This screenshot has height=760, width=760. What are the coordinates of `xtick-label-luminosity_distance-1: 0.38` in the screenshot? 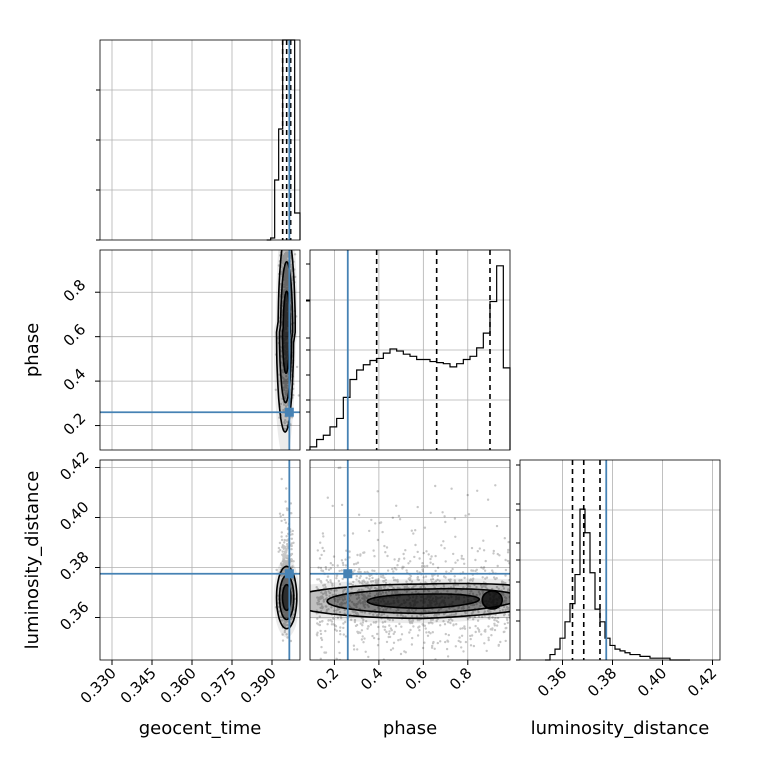 It's located at (602, 682).